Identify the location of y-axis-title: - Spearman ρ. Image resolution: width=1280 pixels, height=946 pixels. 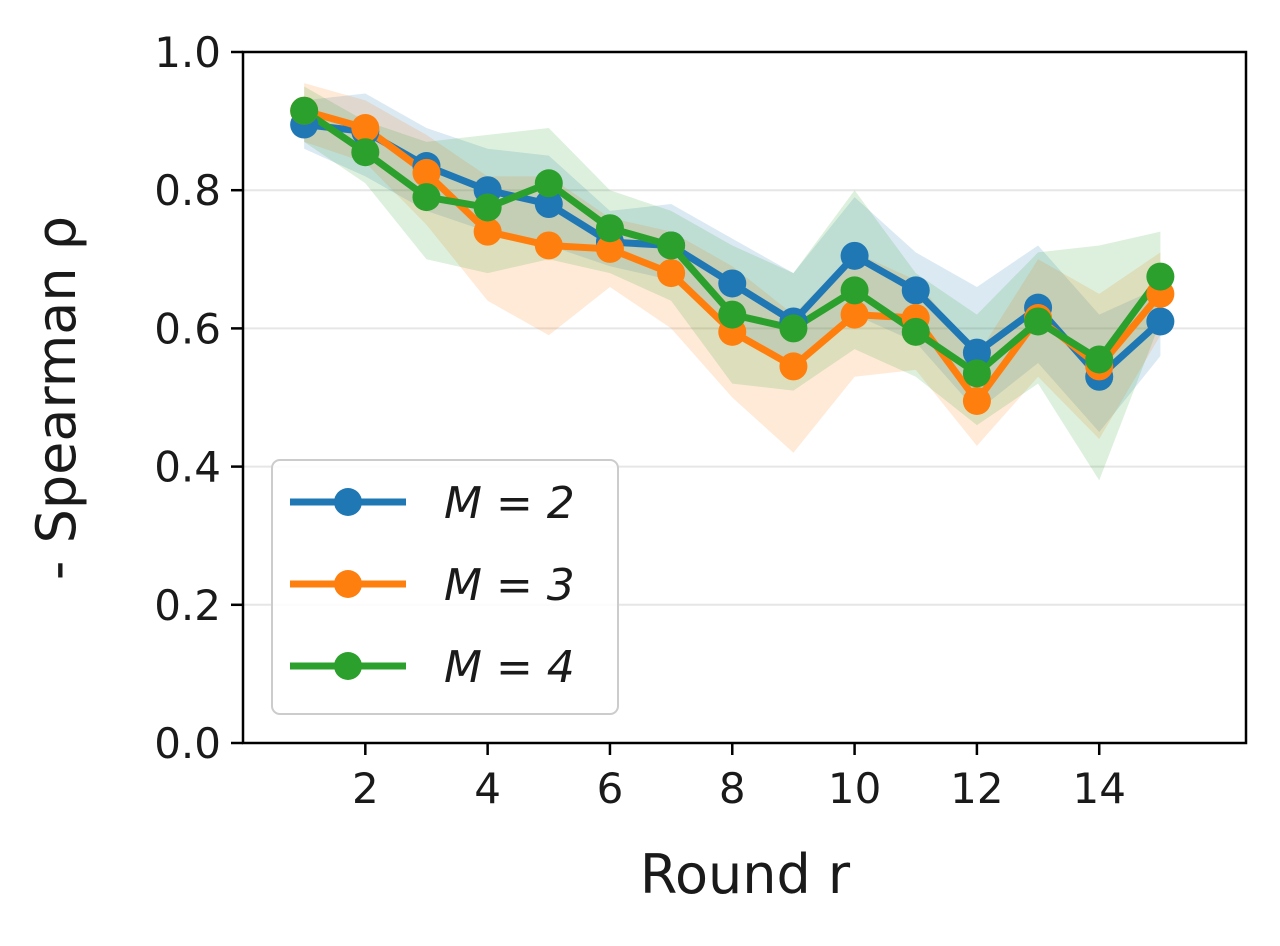
(56, 398).